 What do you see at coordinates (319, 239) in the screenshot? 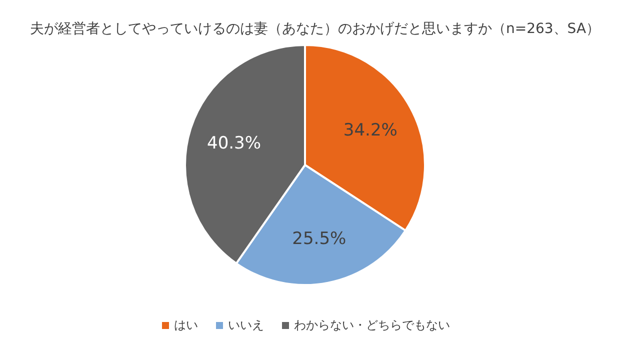
I see `data-label: 25.5%` at bounding box center [319, 239].